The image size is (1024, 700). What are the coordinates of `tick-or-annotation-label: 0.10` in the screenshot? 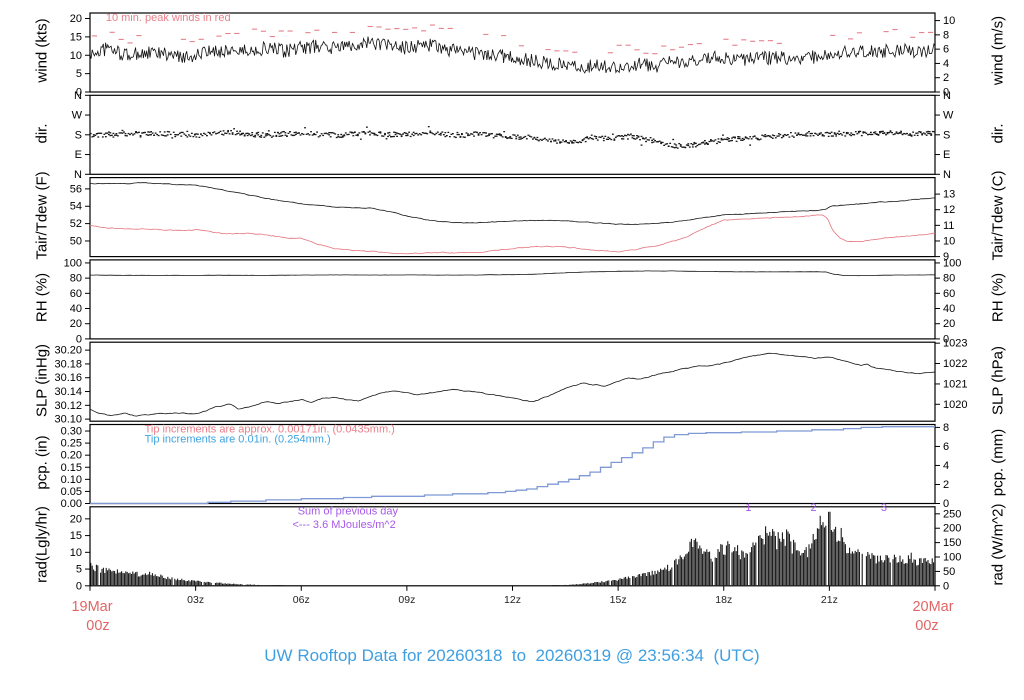 It's located at (71, 480).